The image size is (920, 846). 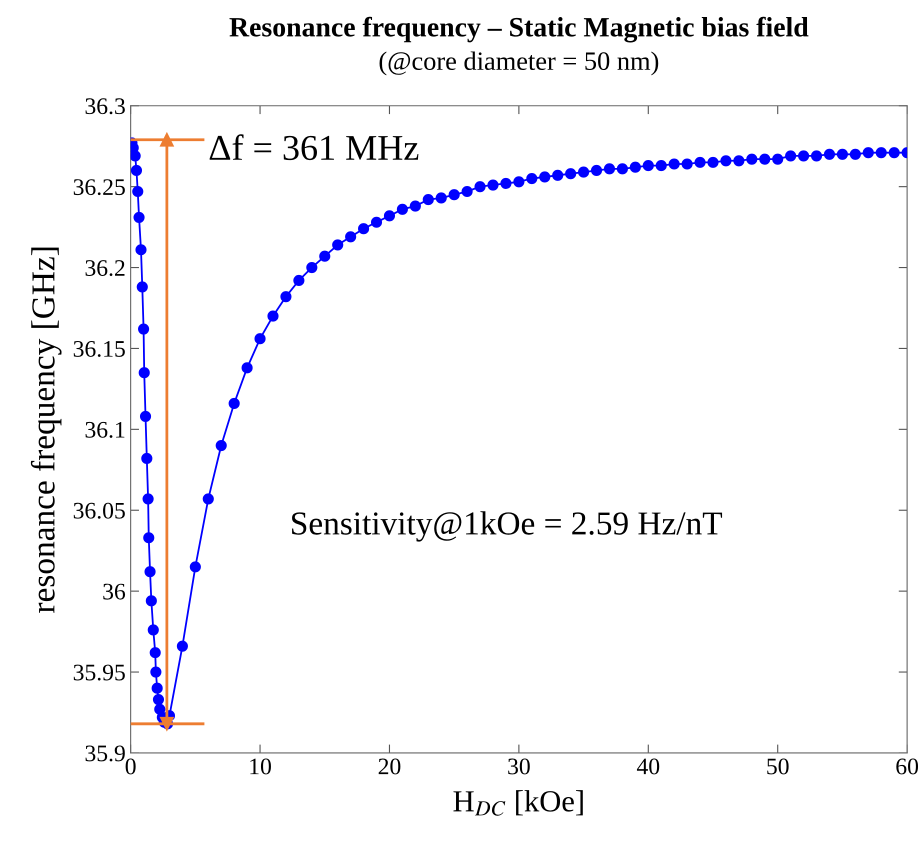 What do you see at coordinates (99, 510) in the screenshot?
I see `y-tick-label: 36.05` at bounding box center [99, 510].